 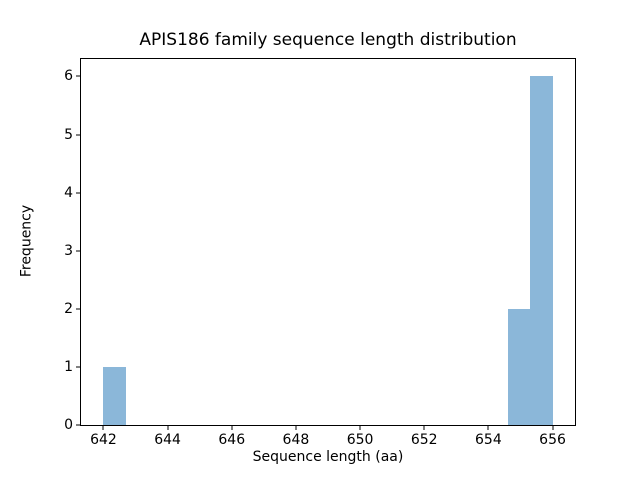 What do you see at coordinates (68, 192) in the screenshot?
I see `y-tick-label: 4` at bounding box center [68, 192].